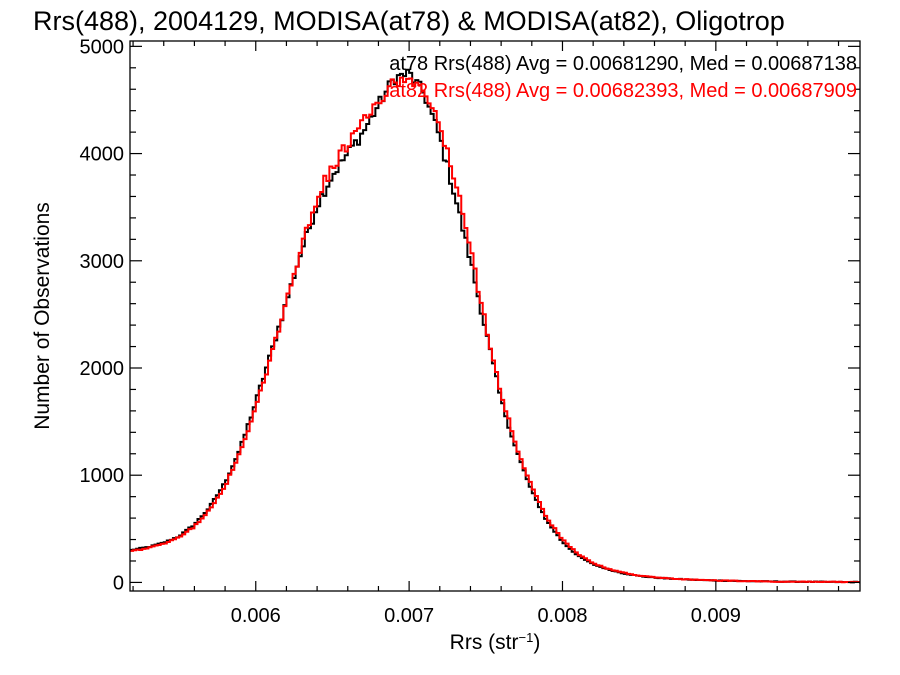  I want to click on y-tick-label: 4000, so click(102, 155).